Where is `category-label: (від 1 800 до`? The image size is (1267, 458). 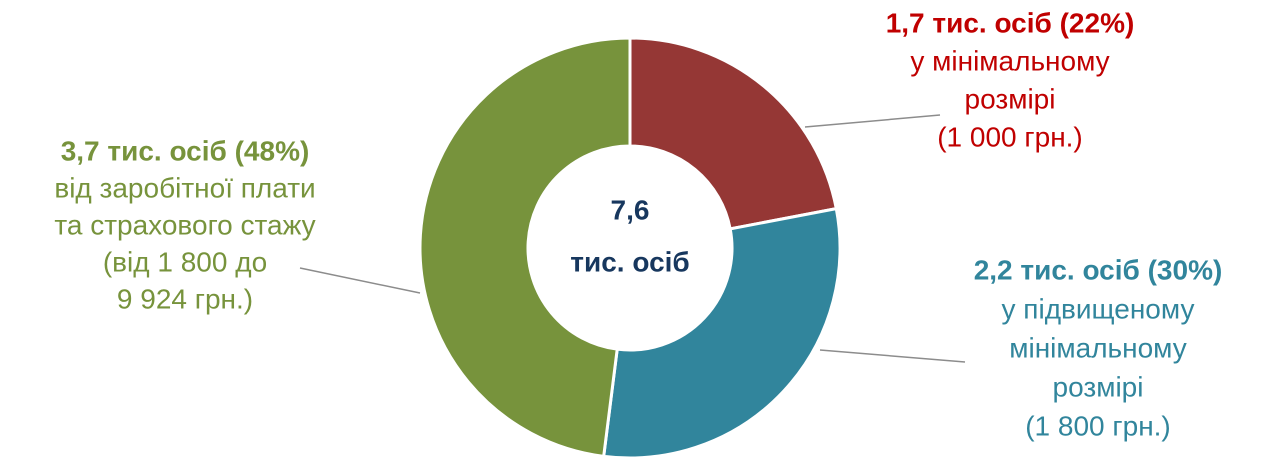 category-label: (від 1 800 до is located at coordinates (185, 261).